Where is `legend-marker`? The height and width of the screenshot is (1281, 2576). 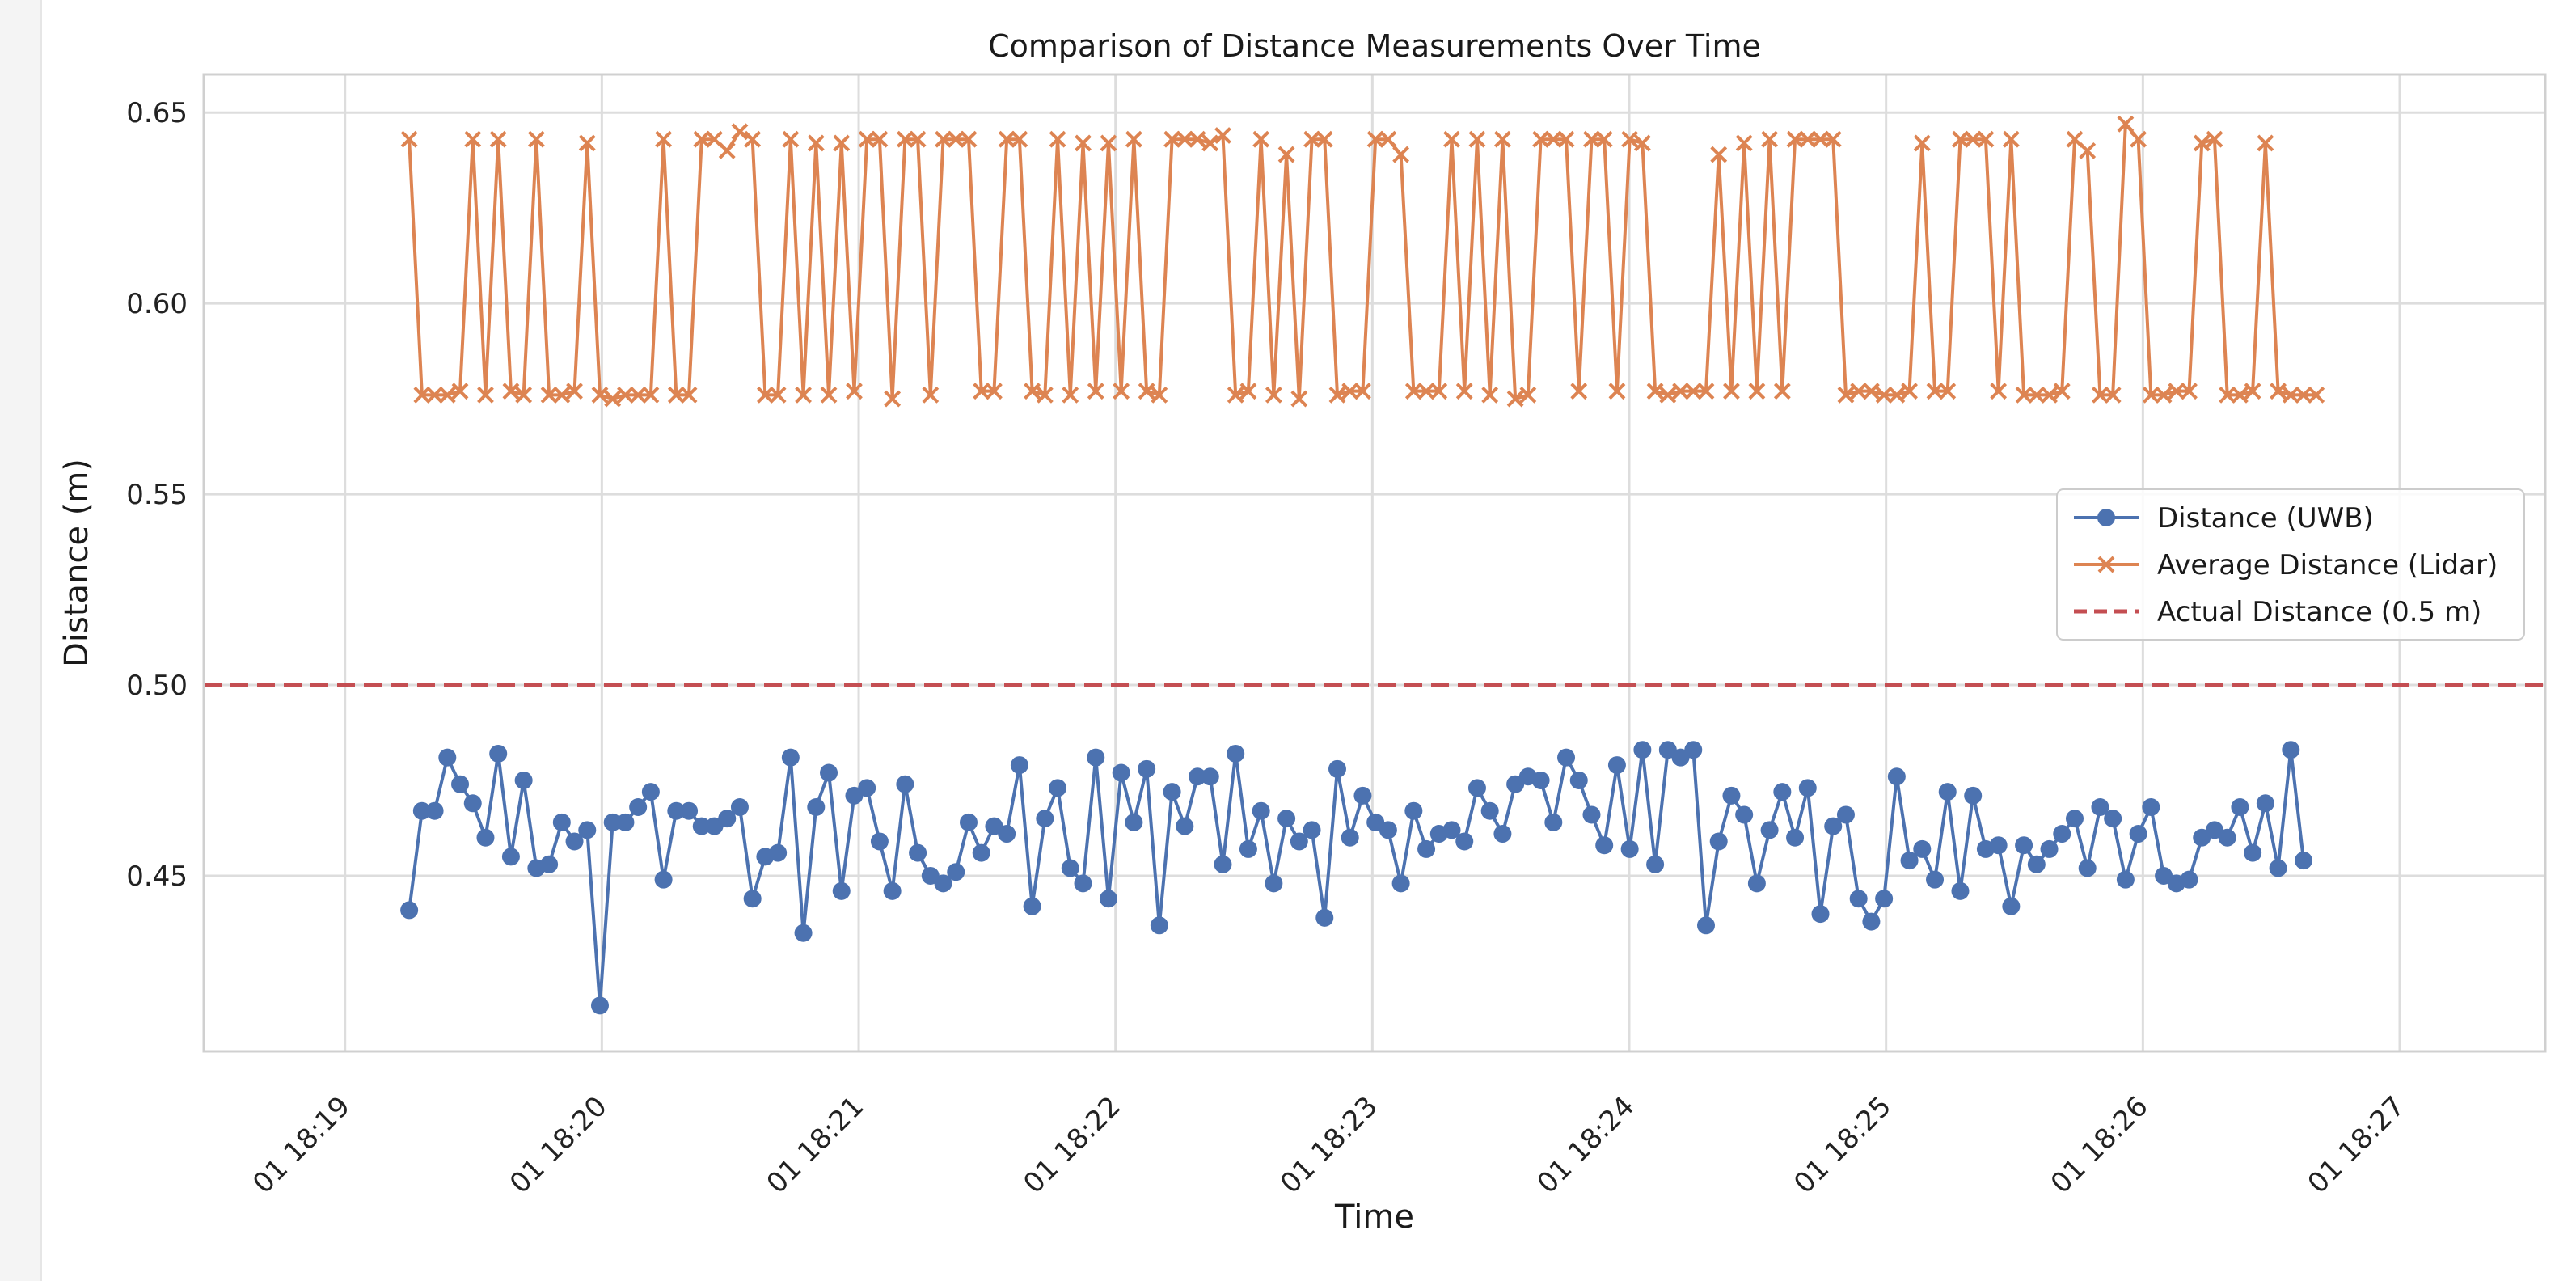
legend-marker is located at coordinates (2106, 564).